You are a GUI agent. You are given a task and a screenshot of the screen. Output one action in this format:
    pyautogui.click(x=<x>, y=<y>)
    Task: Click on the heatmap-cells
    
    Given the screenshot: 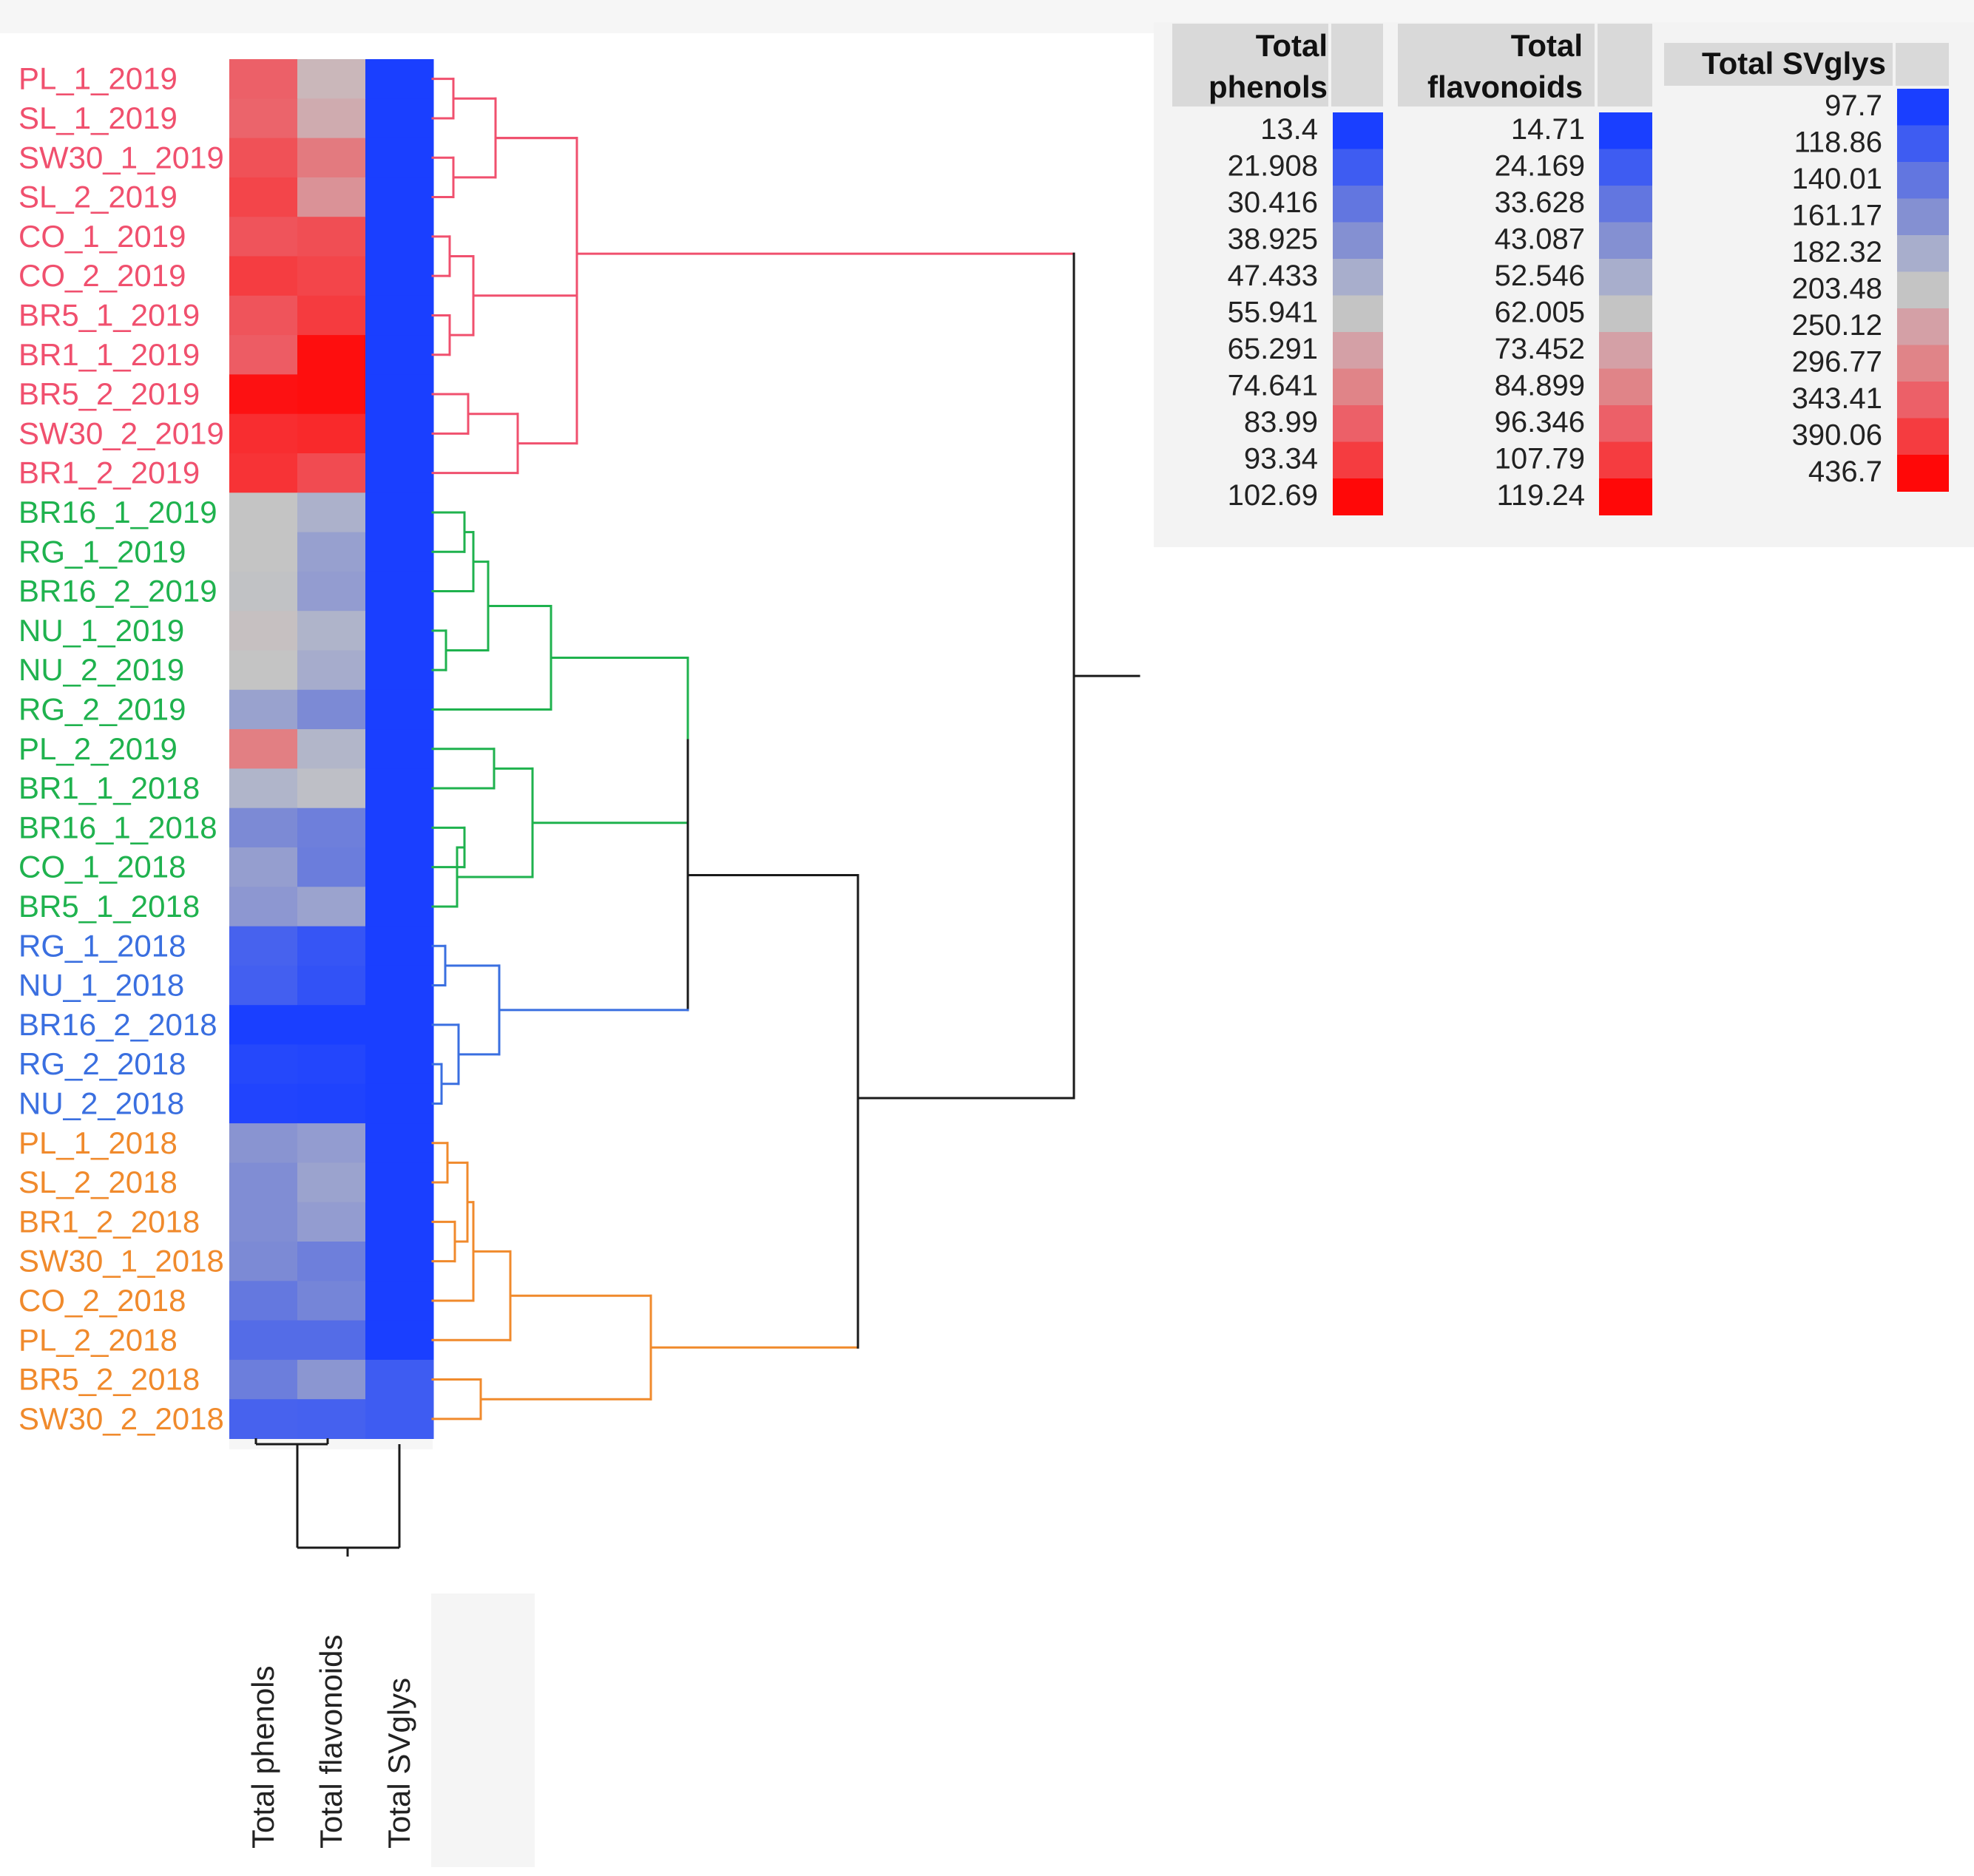 What is the action you would take?
    pyautogui.click(x=331, y=749)
    